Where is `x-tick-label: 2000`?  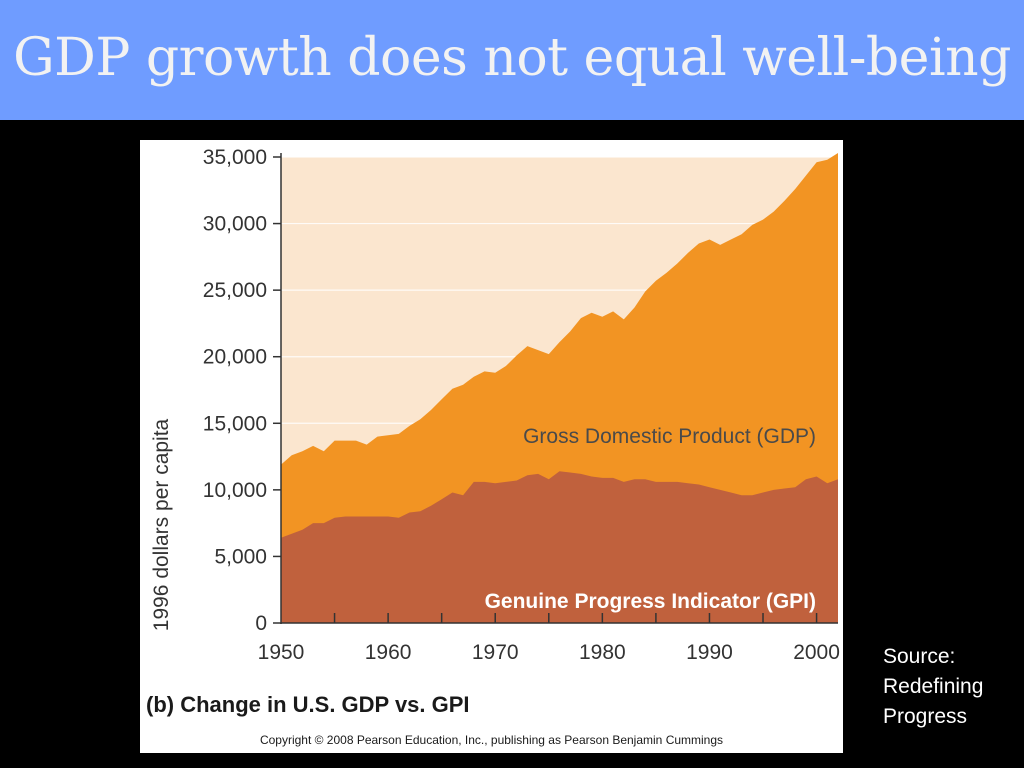
x-tick-label: 2000 is located at coordinates (816, 652).